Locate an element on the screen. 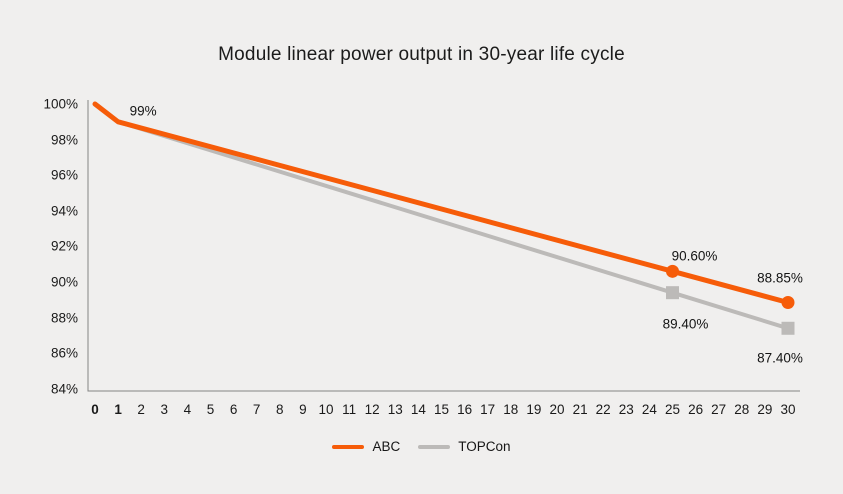  x-tick-label: 6 is located at coordinates (233, 409).